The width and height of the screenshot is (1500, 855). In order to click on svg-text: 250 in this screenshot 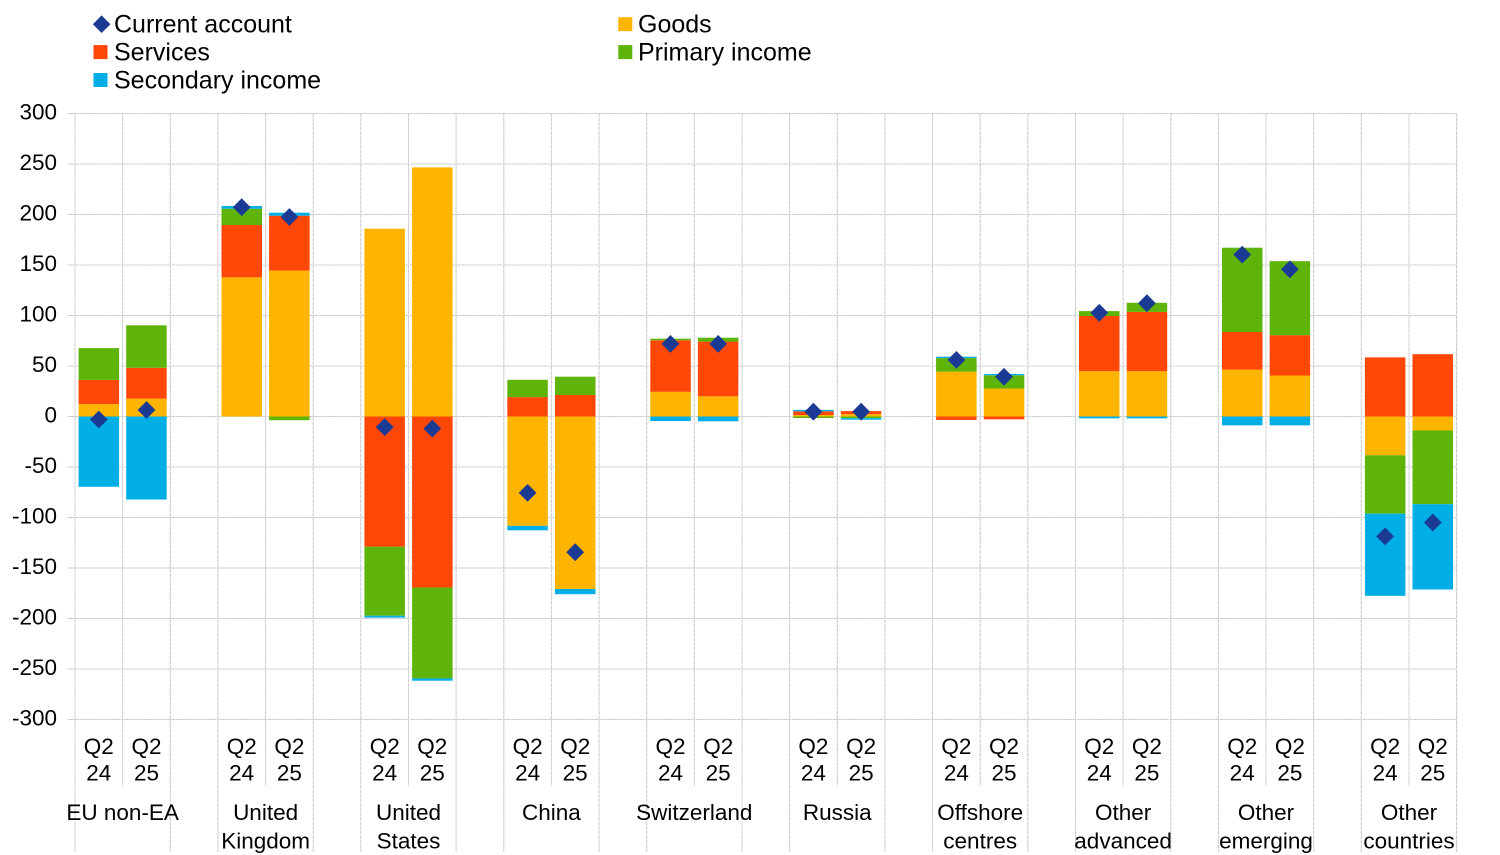, I will do `click(38, 162)`.